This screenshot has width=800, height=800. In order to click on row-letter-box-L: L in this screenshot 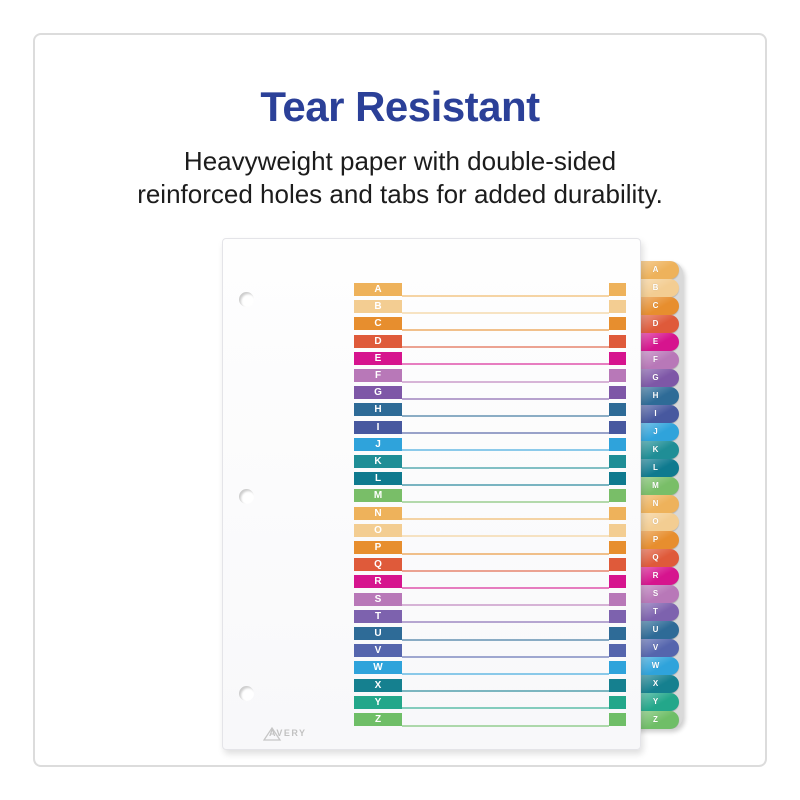, I will do `click(378, 479)`.